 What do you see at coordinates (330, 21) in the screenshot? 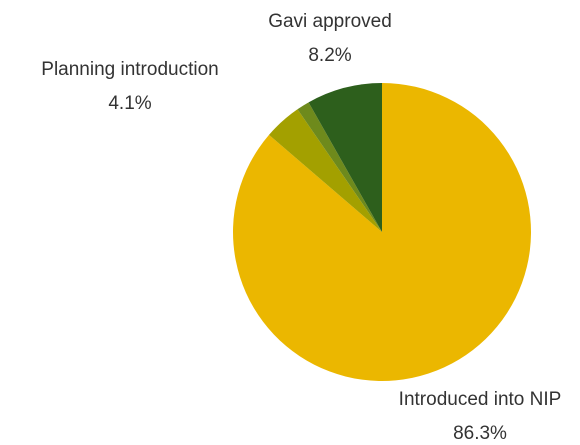
I see `slice-label: Gavi approved` at bounding box center [330, 21].